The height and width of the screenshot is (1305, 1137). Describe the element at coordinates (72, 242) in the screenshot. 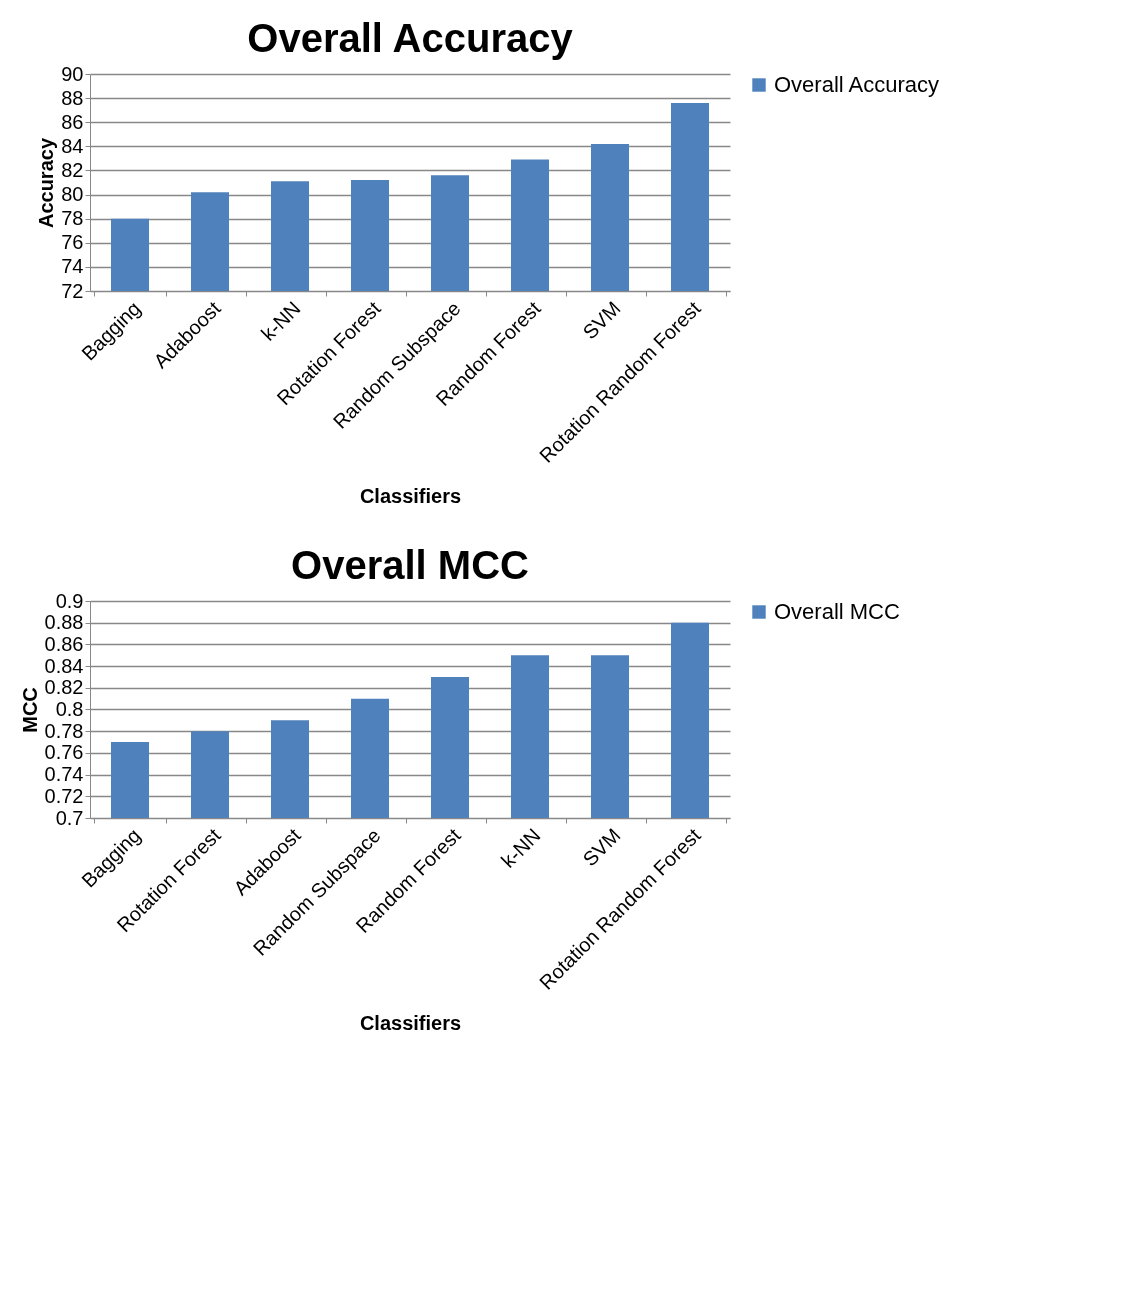

I see `y-tick-label: 76` at that location.